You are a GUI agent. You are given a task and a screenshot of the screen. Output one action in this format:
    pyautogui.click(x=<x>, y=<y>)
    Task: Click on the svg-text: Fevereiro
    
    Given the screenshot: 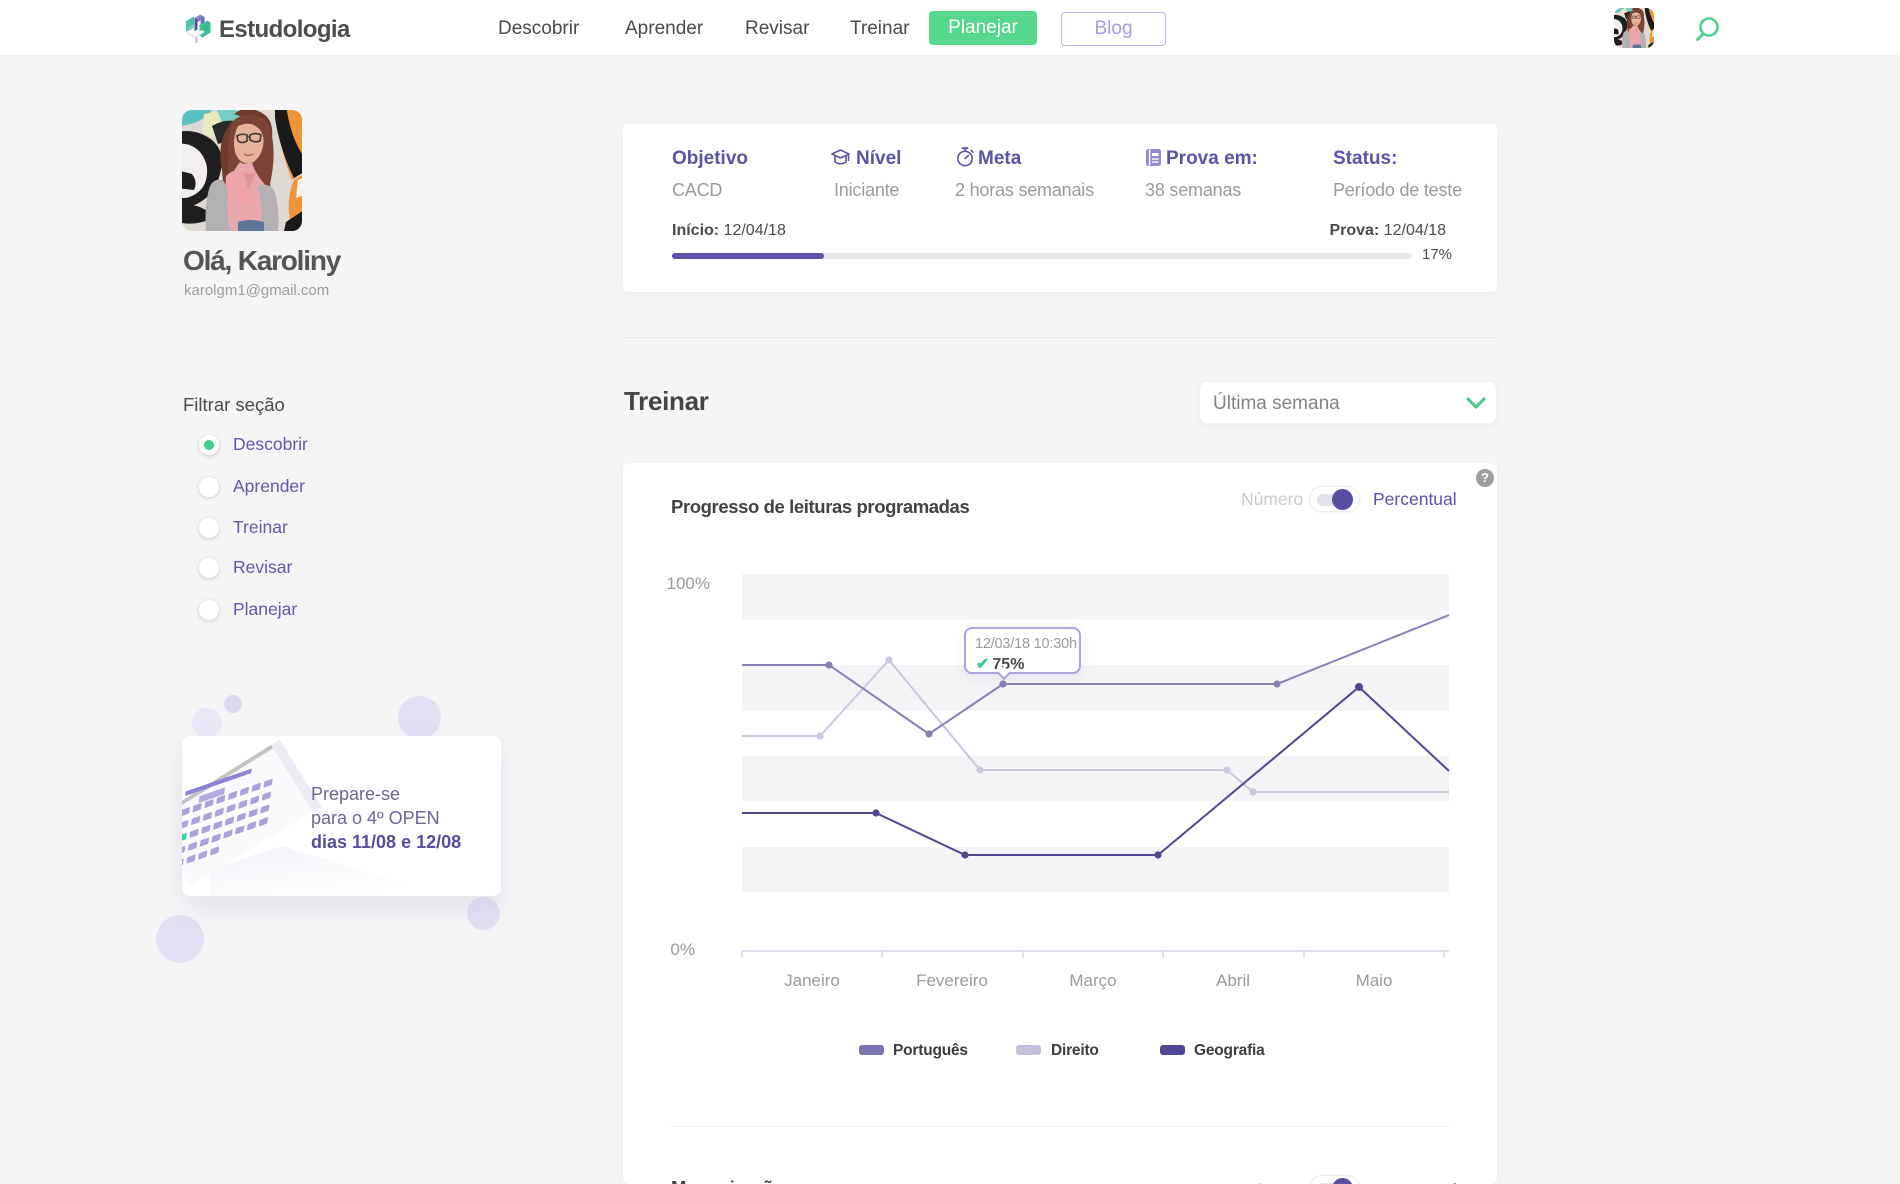 What is the action you would take?
    pyautogui.click(x=952, y=980)
    